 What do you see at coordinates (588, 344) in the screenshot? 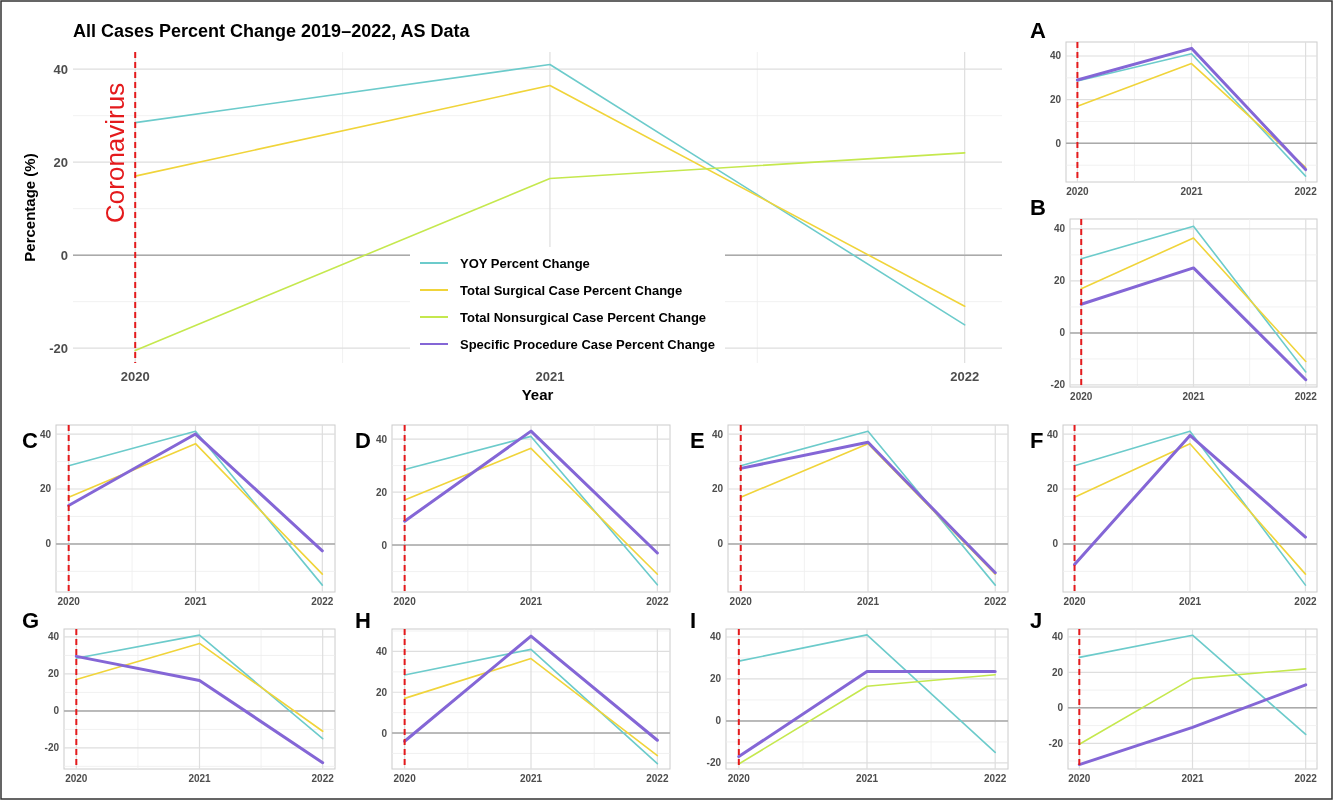
I see `legend-label: Specific Procedure Case Percent Change` at bounding box center [588, 344].